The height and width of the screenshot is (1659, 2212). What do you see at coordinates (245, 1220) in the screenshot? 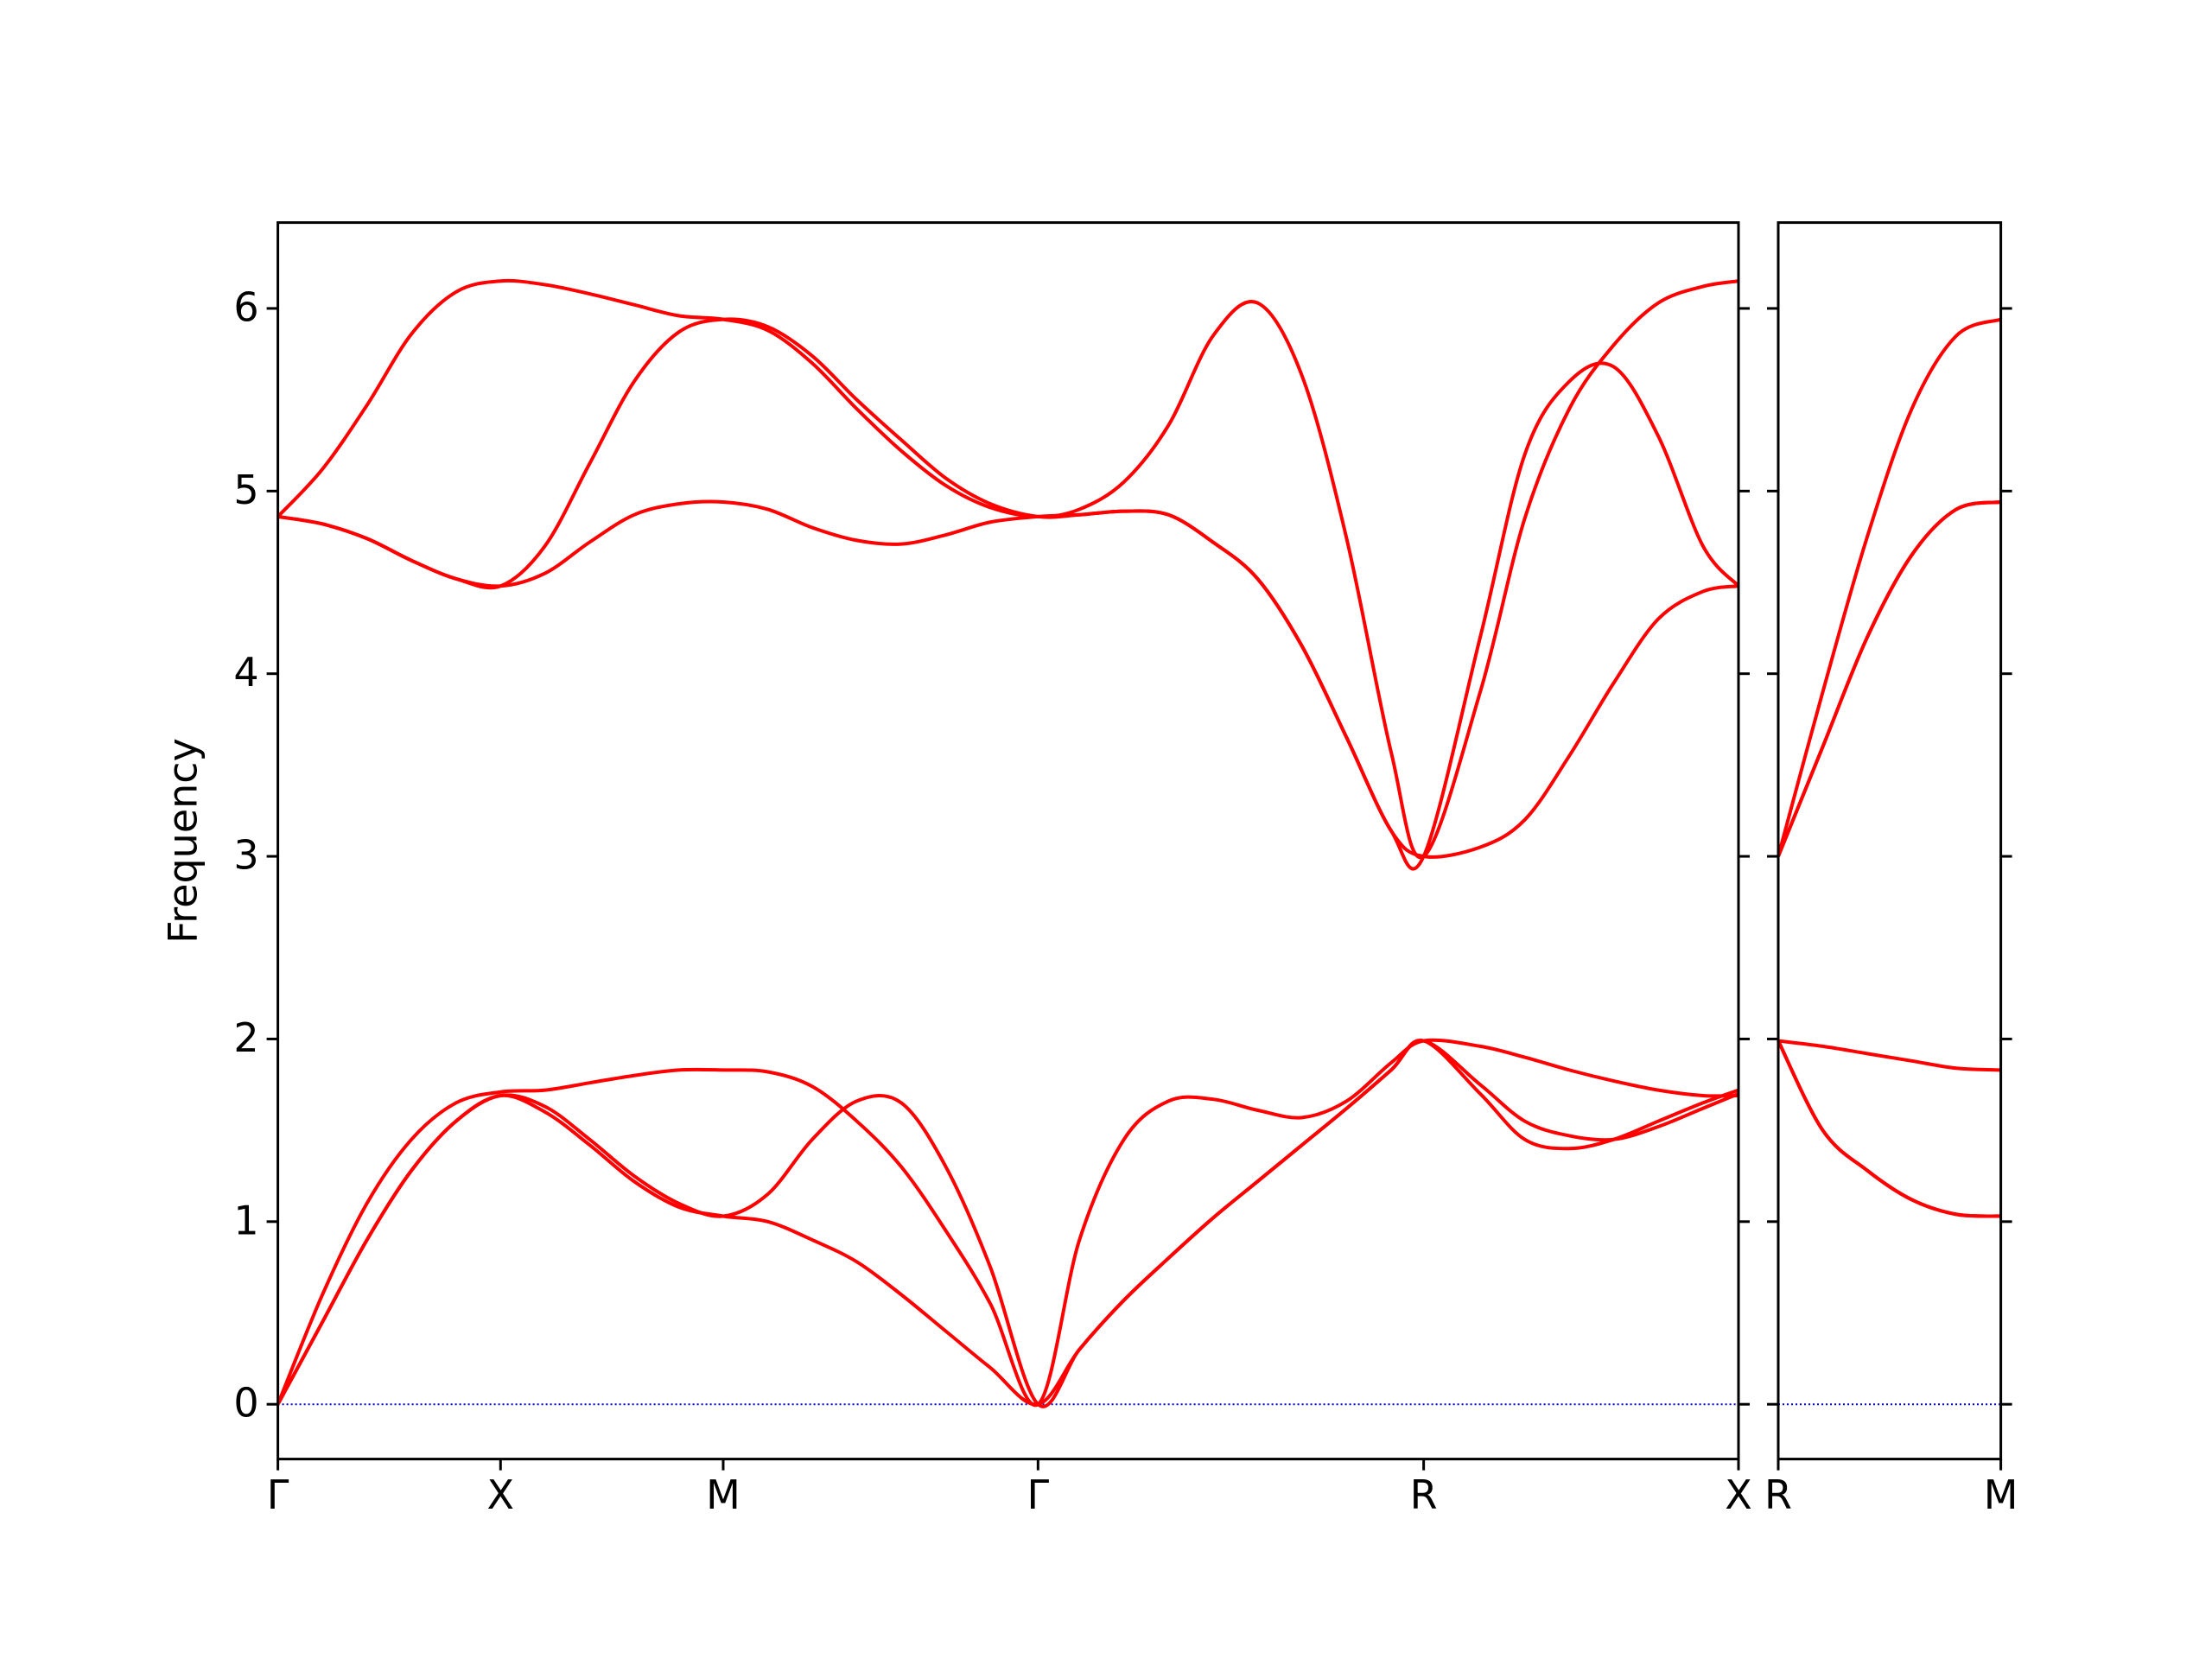
I see `y-tick-label: 1` at bounding box center [245, 1220].